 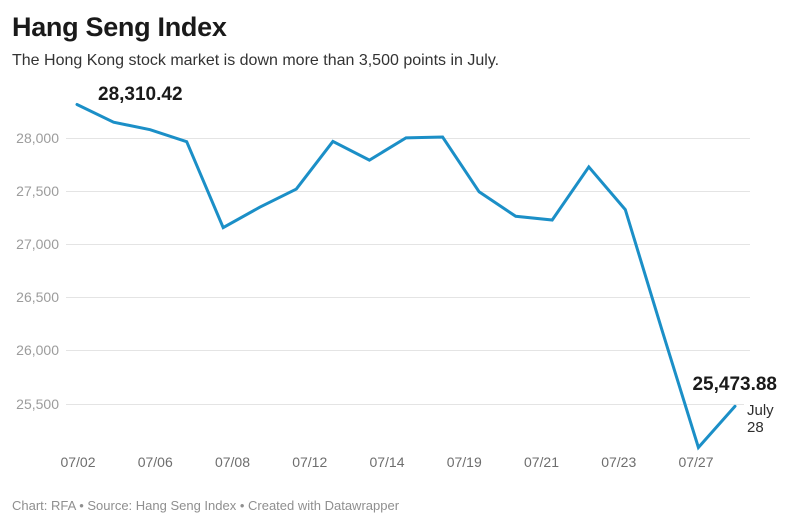 What do you see at coordinates (696, 462) in the screenshot?
I see `x-axis-tick-label: 07/27` at bounding box center [696, 462].